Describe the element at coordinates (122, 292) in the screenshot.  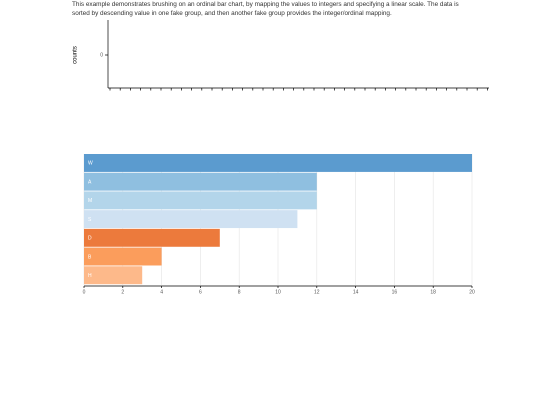
I see `x-tick-label: 2` at that location.